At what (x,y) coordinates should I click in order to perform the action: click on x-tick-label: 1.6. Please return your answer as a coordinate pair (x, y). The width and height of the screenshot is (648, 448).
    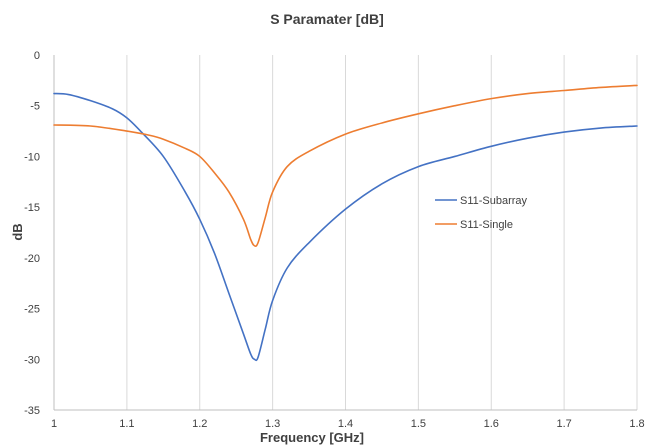
    Looking at the image, I should click on (491, 424).